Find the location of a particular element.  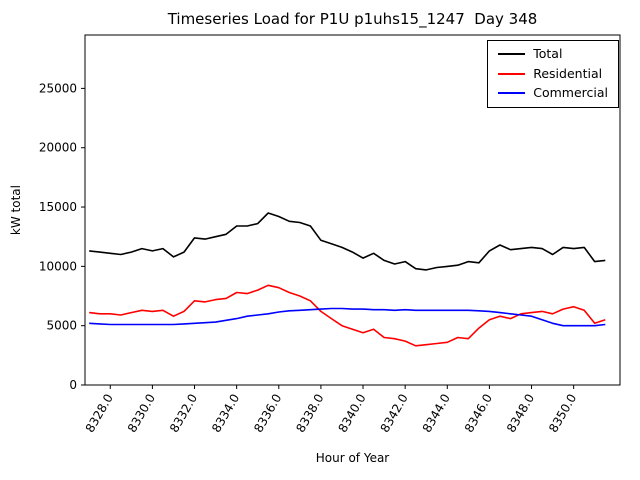

legend-item-commercial: Commercial is located at coordinates (553, 92).